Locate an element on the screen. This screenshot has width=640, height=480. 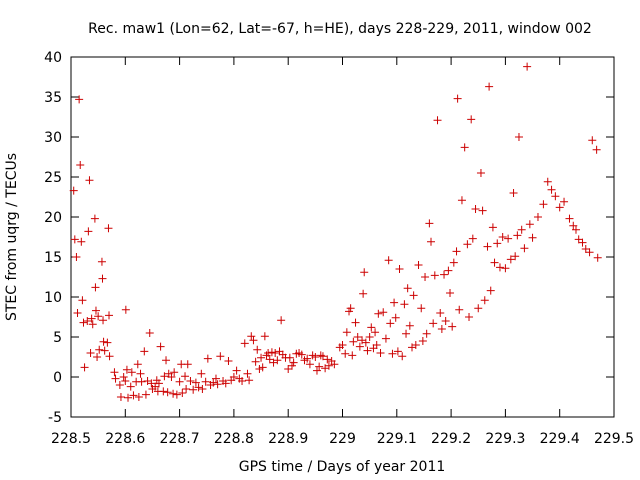
y-tick-label: 35 is located at coordinates (53, 98).